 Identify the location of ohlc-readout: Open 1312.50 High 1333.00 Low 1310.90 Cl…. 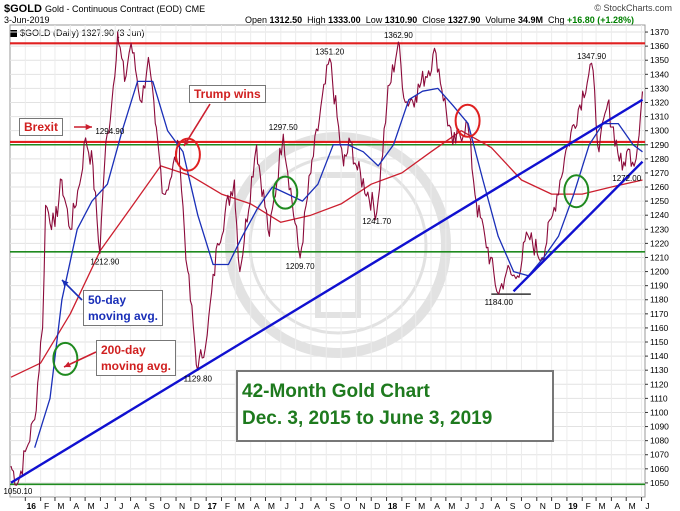
(440, 20).